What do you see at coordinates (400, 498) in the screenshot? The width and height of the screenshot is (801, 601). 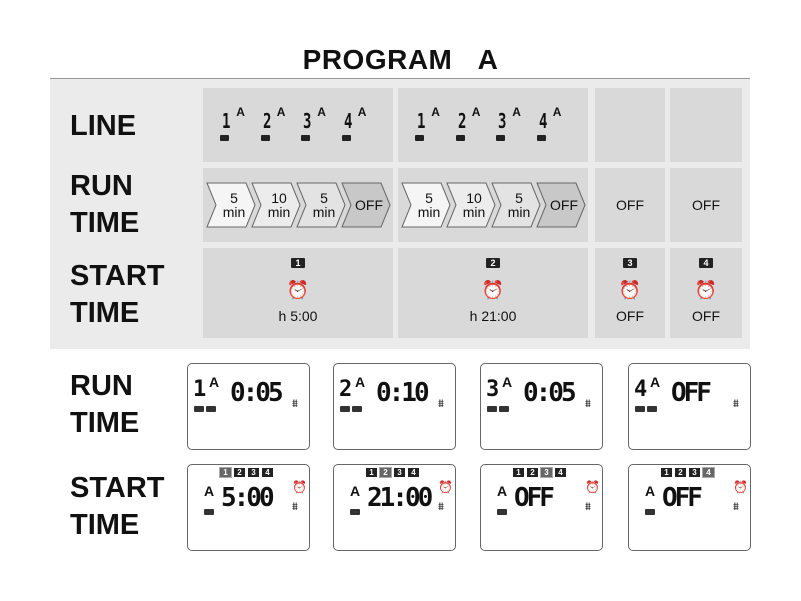 I see `lcd-start-value: 21:00` at bounding box center [400, 498].